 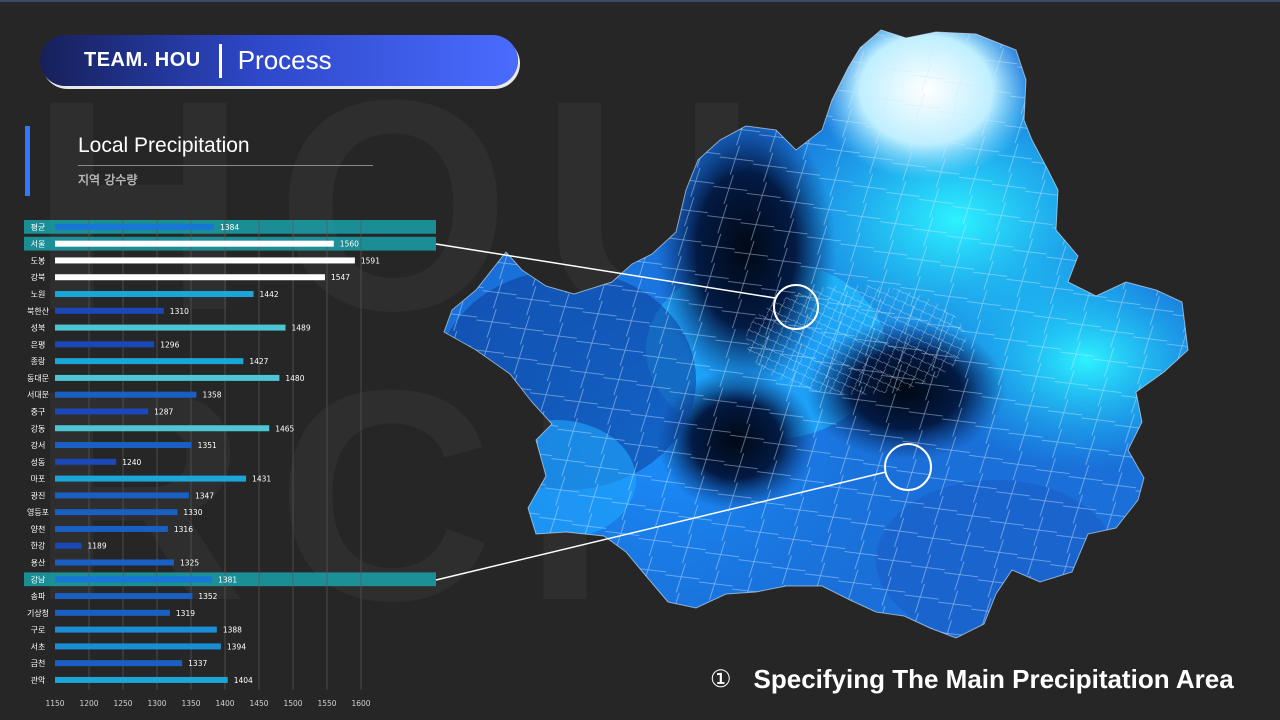 What do you see at coordinates (229, 227) in the screenshot?
I see `data-label: 1384` at bounding box center [229, 227].